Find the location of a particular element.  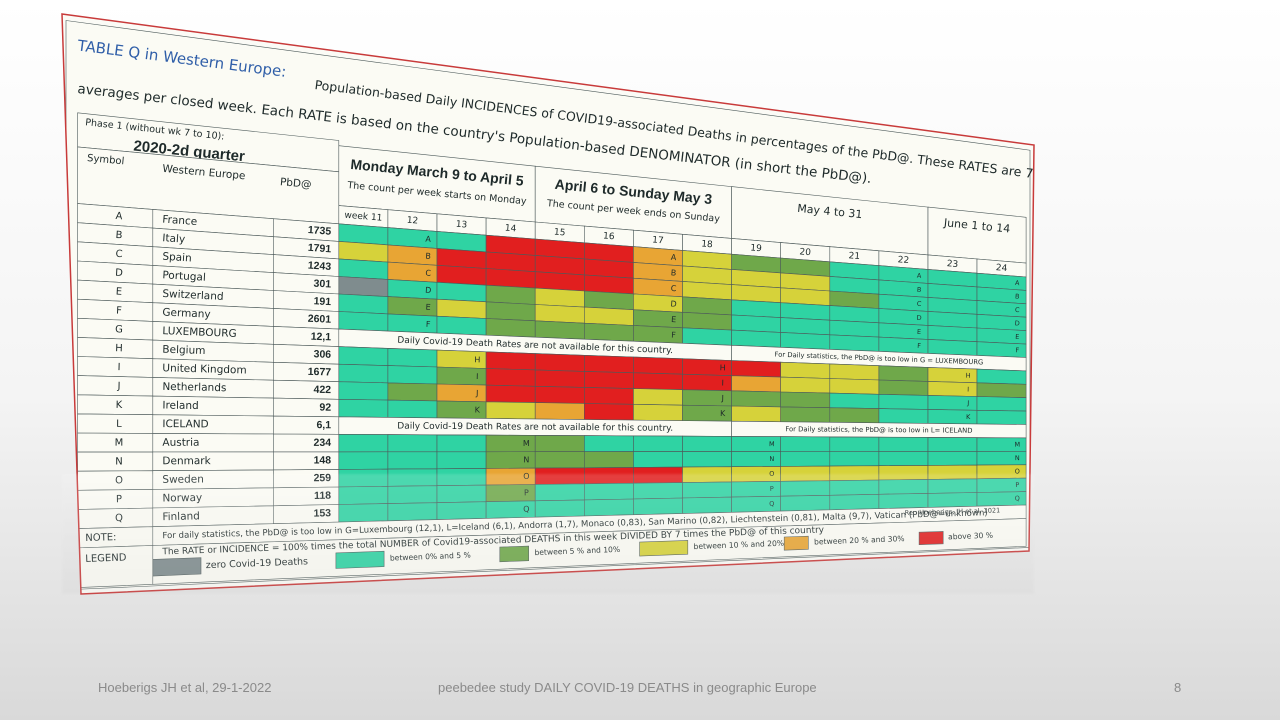

row-country: Spain is located at coordinates (177, 258).